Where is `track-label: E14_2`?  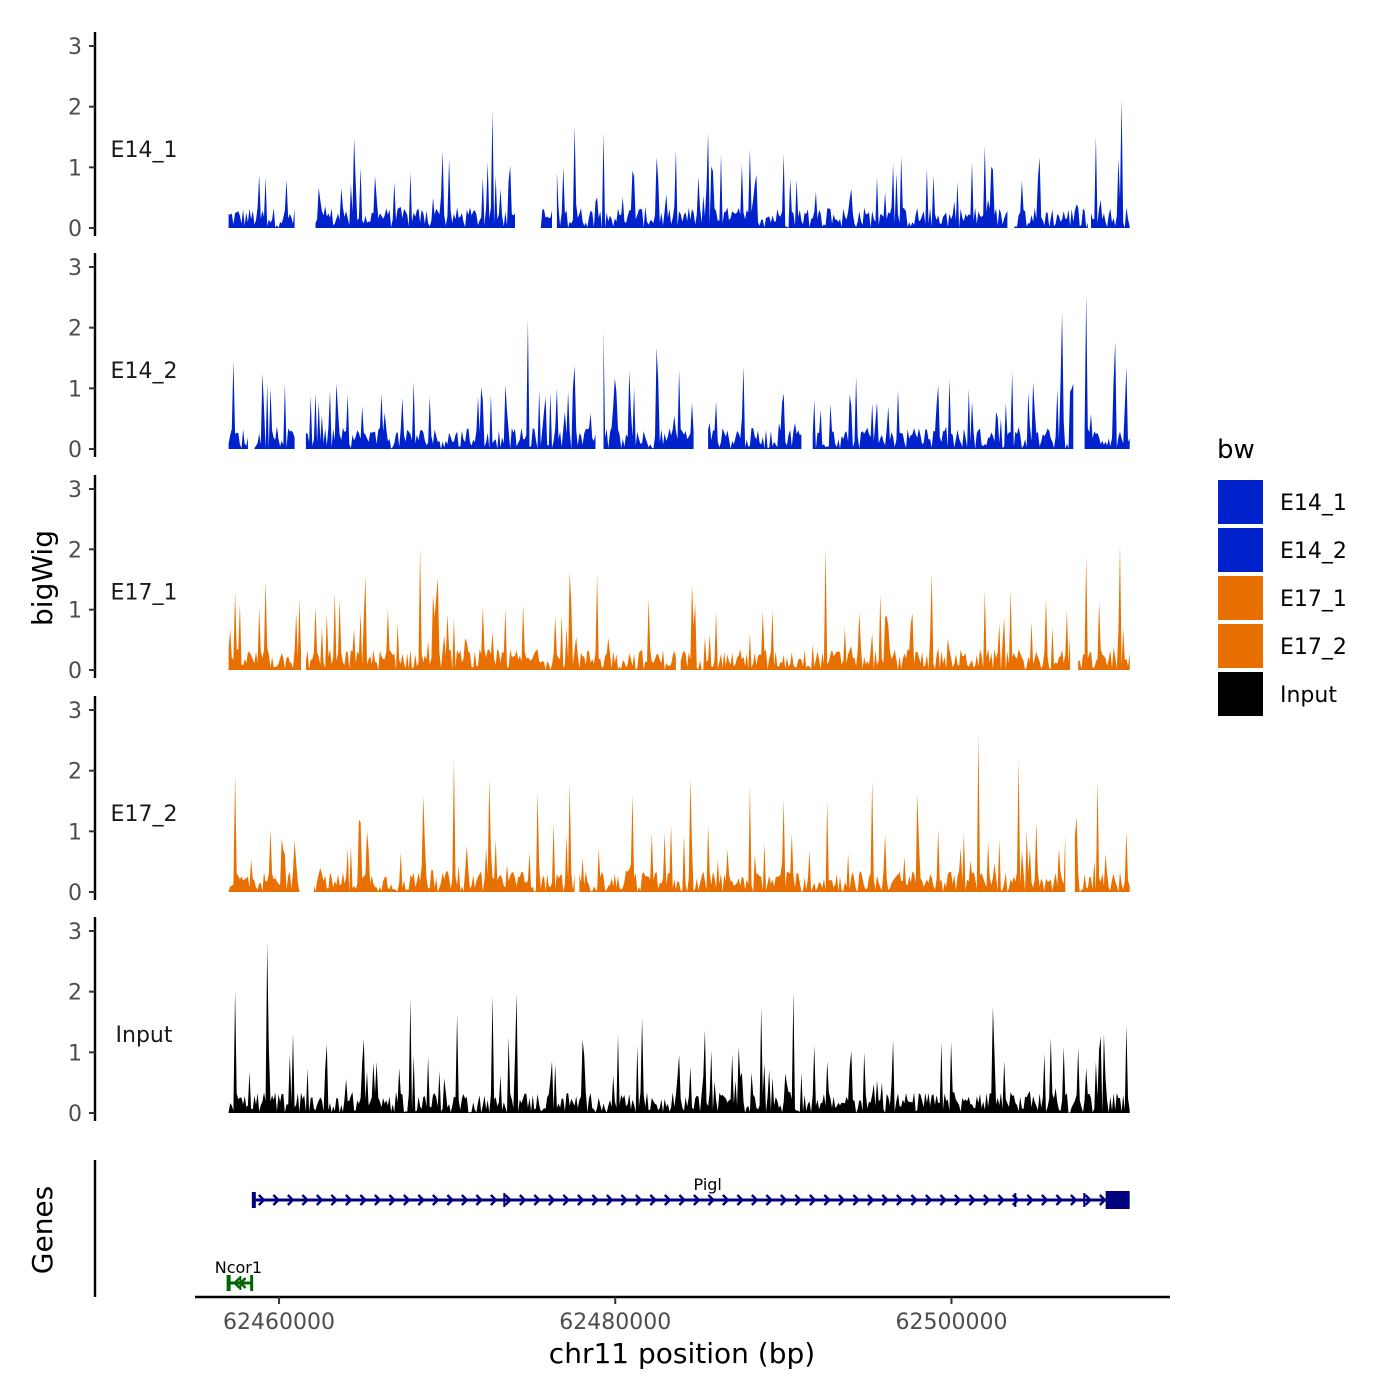
track-label: E14_2 is located at coordinates (144, 371).